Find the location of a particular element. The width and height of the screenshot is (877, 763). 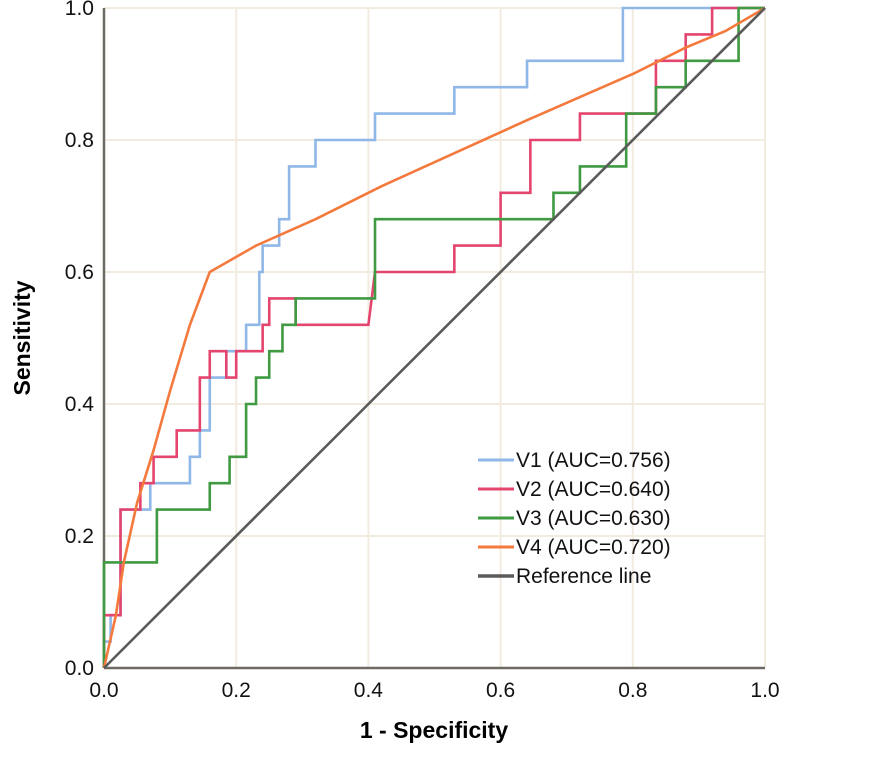

y-tick-label: 0.4 is located at coordinates (80, 404).